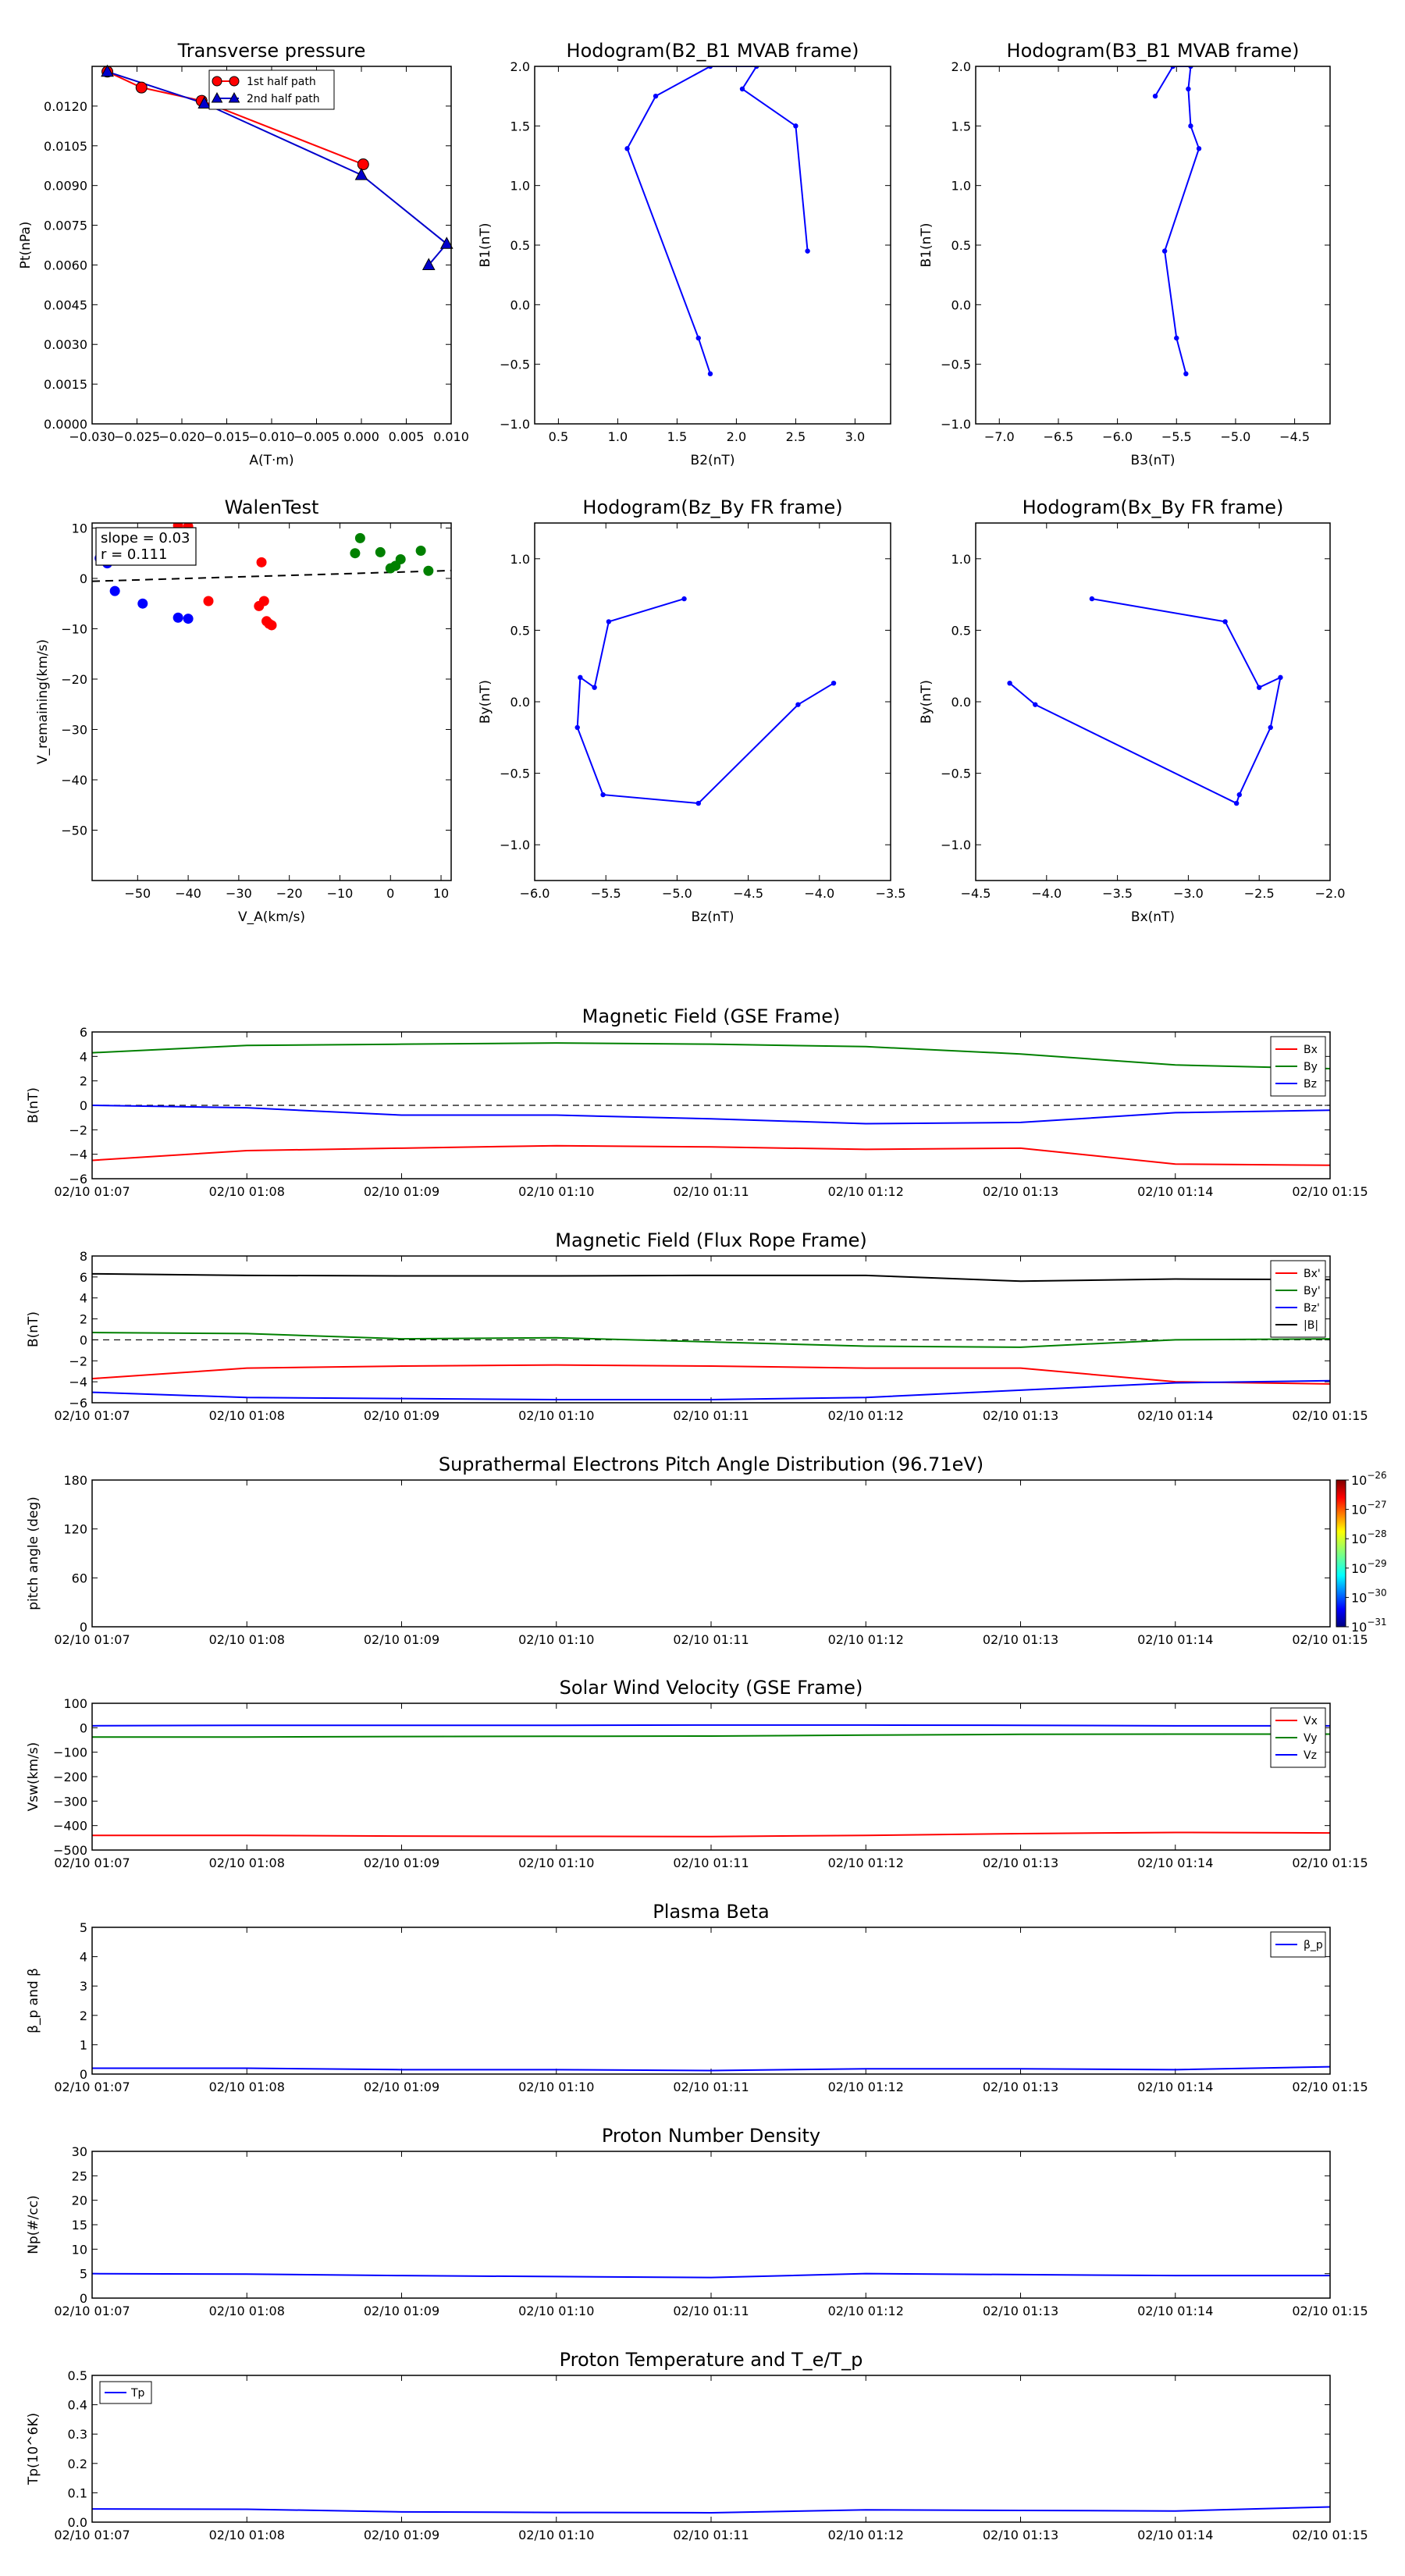 The image size is (1405, 2576). I want to click on series-p-line, so click(711, 2068).